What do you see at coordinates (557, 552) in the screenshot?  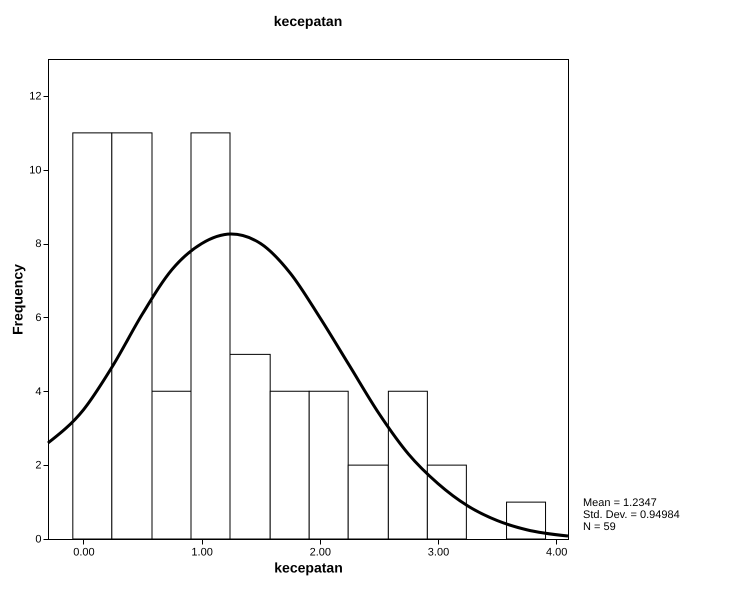 I see `x-tick-label: 4.00` at bounding box center [557, 552].